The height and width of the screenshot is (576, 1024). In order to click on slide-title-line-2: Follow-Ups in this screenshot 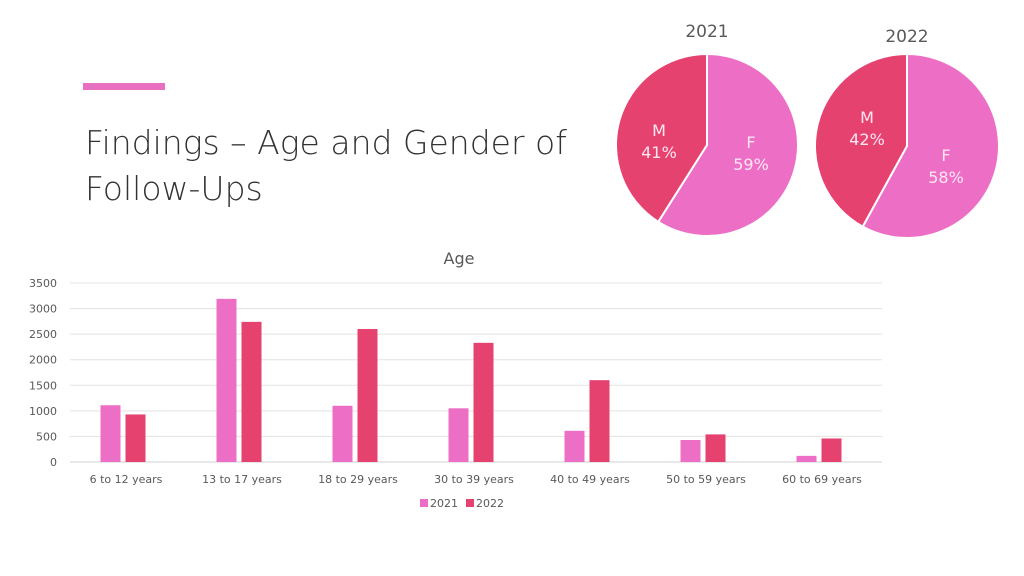, I will do `click(174, 188)`.